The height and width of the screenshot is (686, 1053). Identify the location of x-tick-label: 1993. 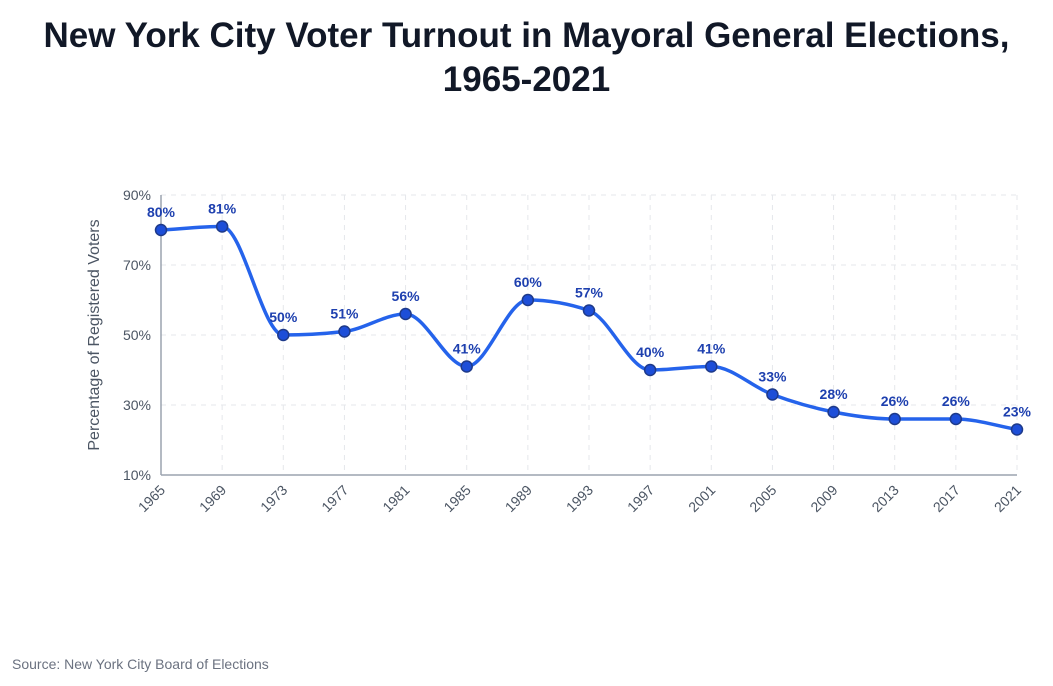
(579, 498).